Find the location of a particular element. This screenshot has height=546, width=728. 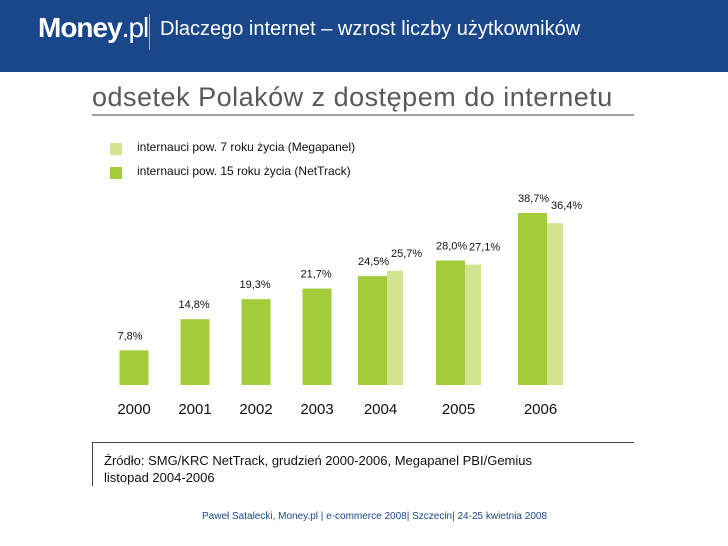

data-label-nettrack-2000: 7,8% is located at coordinates (130, 336).